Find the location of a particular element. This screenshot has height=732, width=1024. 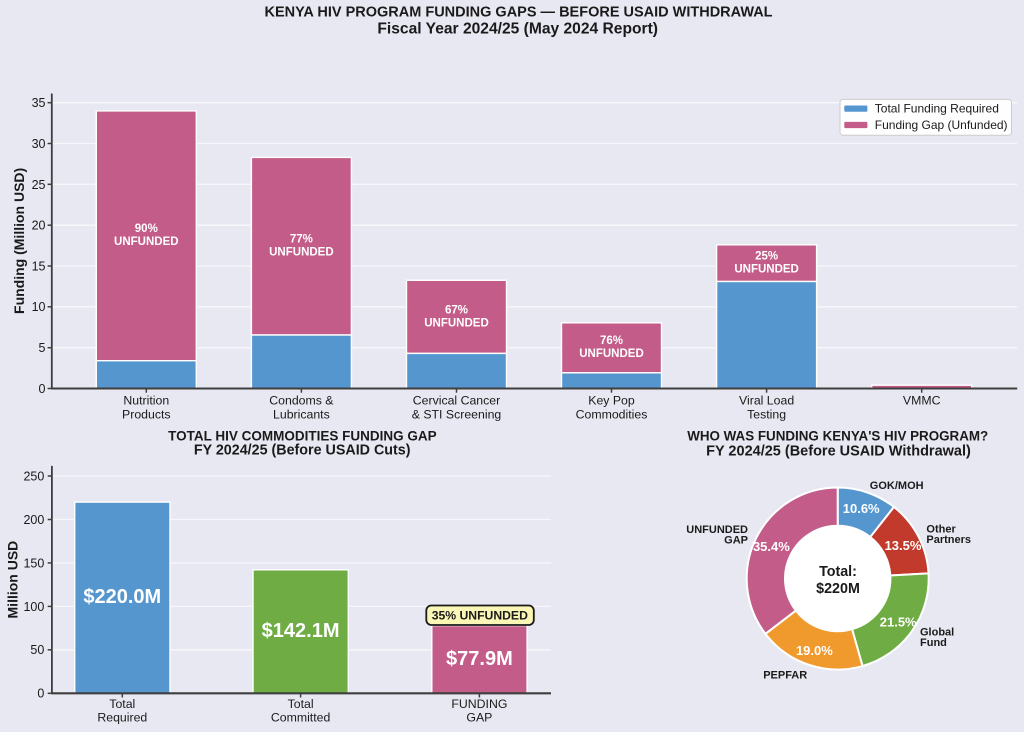

svg-text: Funding (Million USD) is located at coordinates (19, 241).